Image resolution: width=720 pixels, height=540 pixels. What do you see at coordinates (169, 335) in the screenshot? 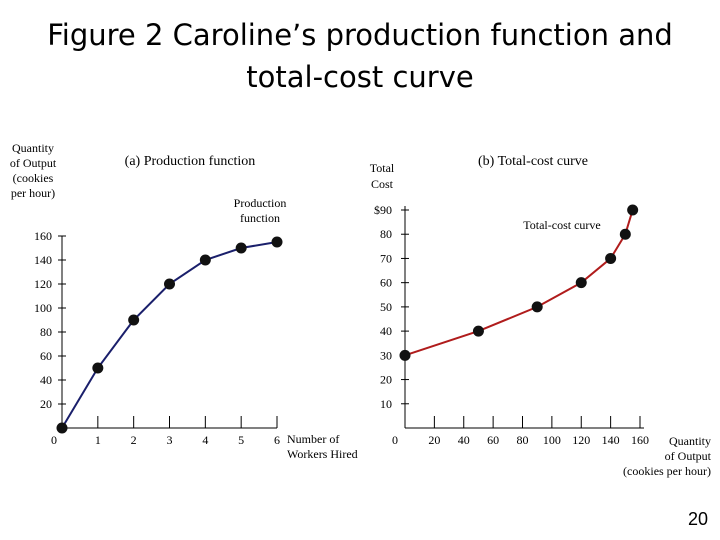
I see `panel-a-series-line` at bounding box center [169, 335].